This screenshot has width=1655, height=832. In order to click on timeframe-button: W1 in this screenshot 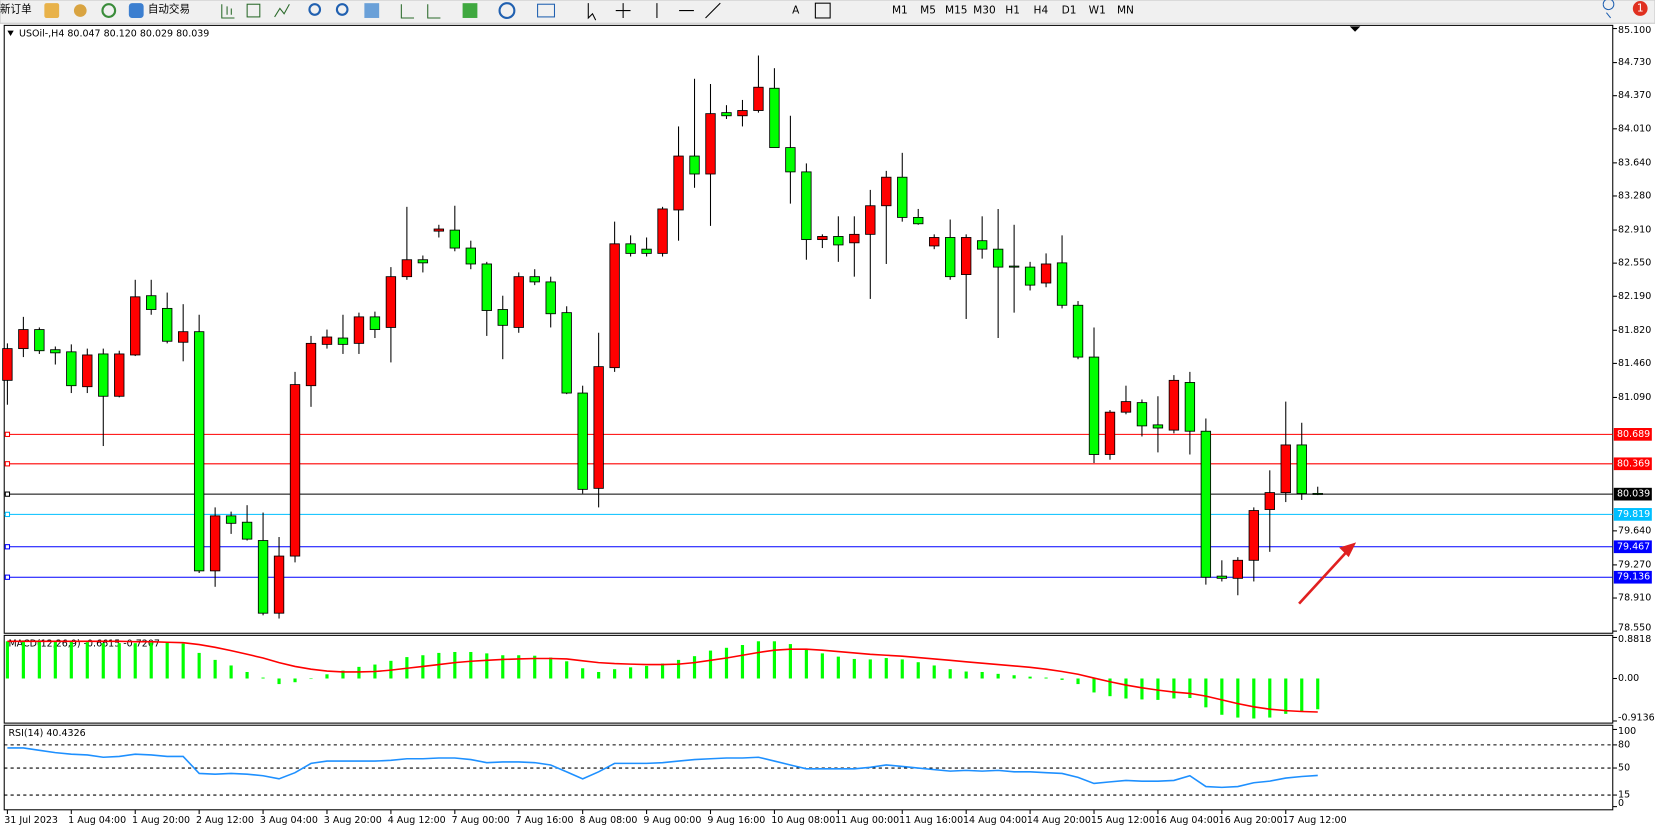, I will do `click(1097, 11)`.